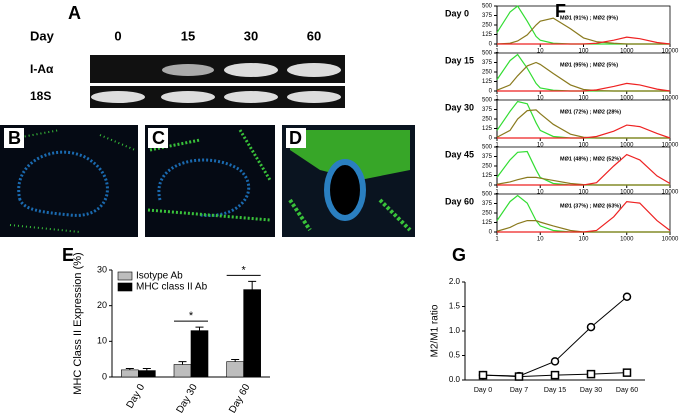  What do you see at coordinates (589, 65) in the screenshot?
I see `annotation: MØ1 (95%) ; MØ2 (5%)` at bounding box center [589, 65].